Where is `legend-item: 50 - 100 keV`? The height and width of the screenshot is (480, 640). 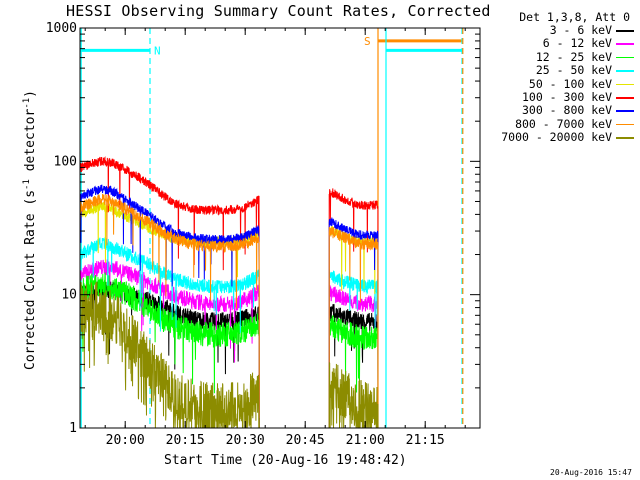 legend-item: 50 - 100 keV is located at coordinates (562, 83).